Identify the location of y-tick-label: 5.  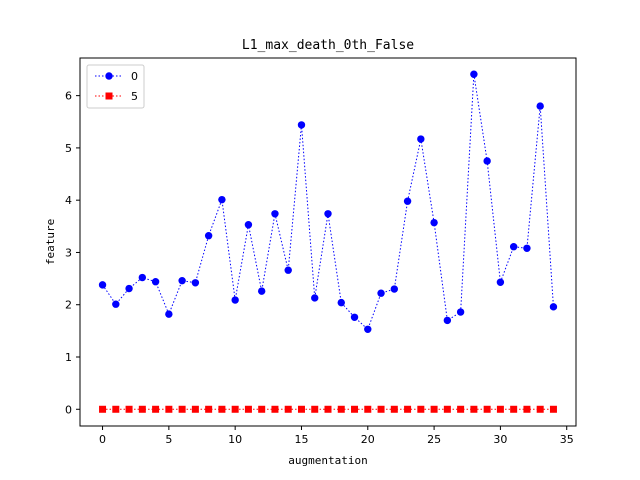
(68, 148).